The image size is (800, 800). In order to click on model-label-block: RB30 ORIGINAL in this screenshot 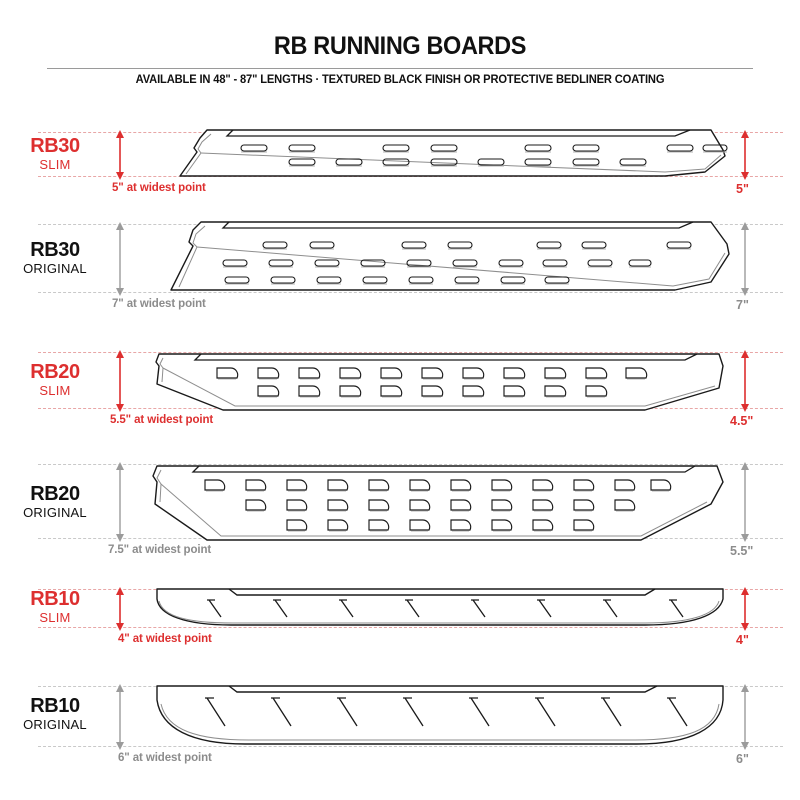, I will do `click(55, 259)`.